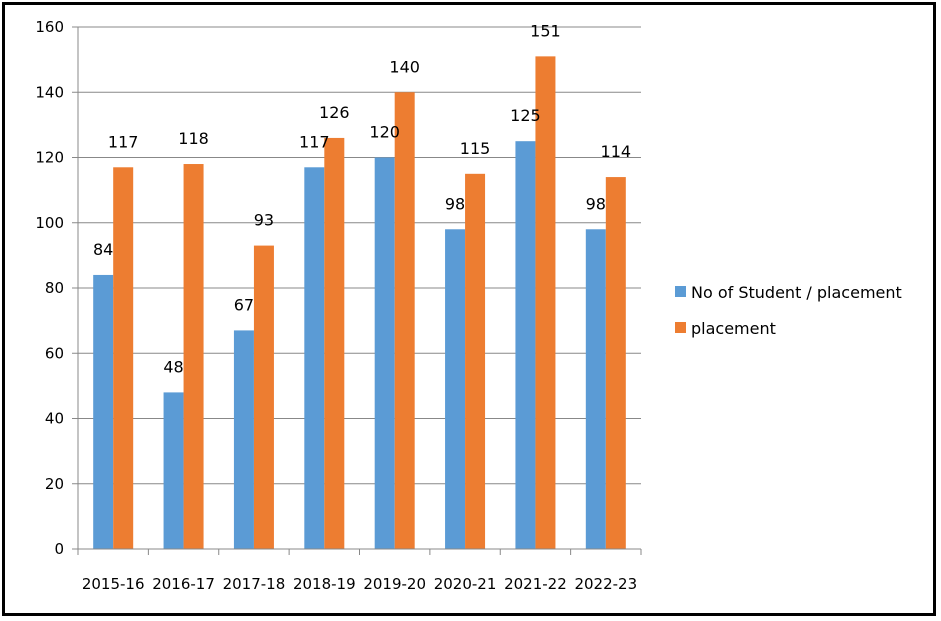 This screenshot has width=941, height=621. What do you see at coordinates (264, 220) in the screenshot?
I see `data-label: 93` at bounding box center [264, 220].